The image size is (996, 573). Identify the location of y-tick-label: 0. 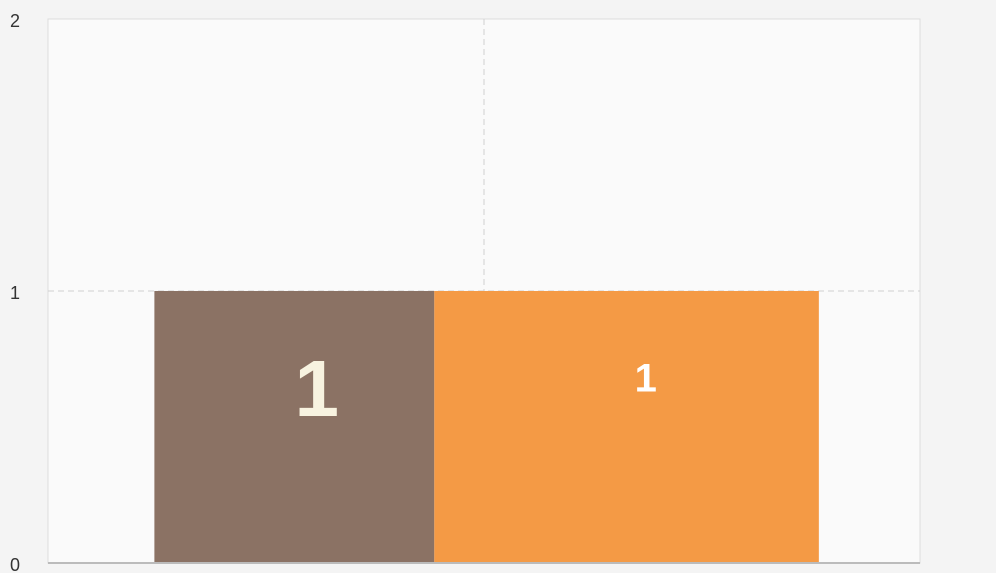
(15, 564).